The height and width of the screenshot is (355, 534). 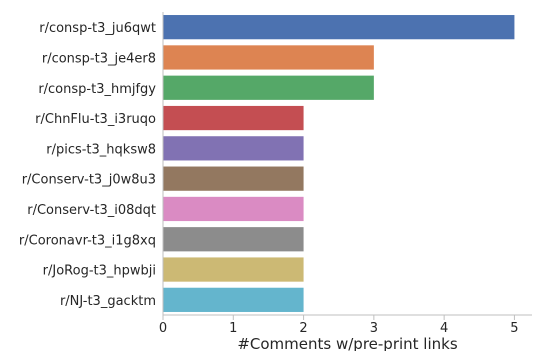 I want to click on x-tick-label: 5, so click(x=514, y=328).